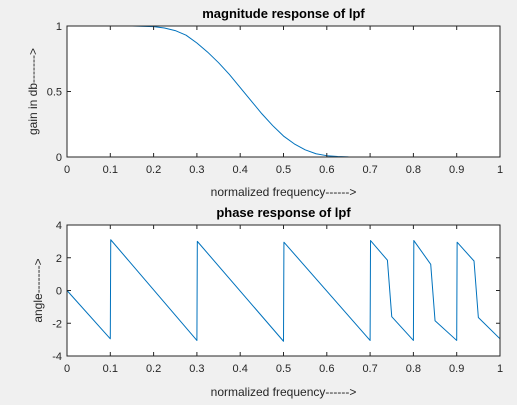 This screenshot has width=517, height=405. Describe the element at coordinates (110, 369) in the screenshot. I see `phase-xtick-label: 0.1` at that location.